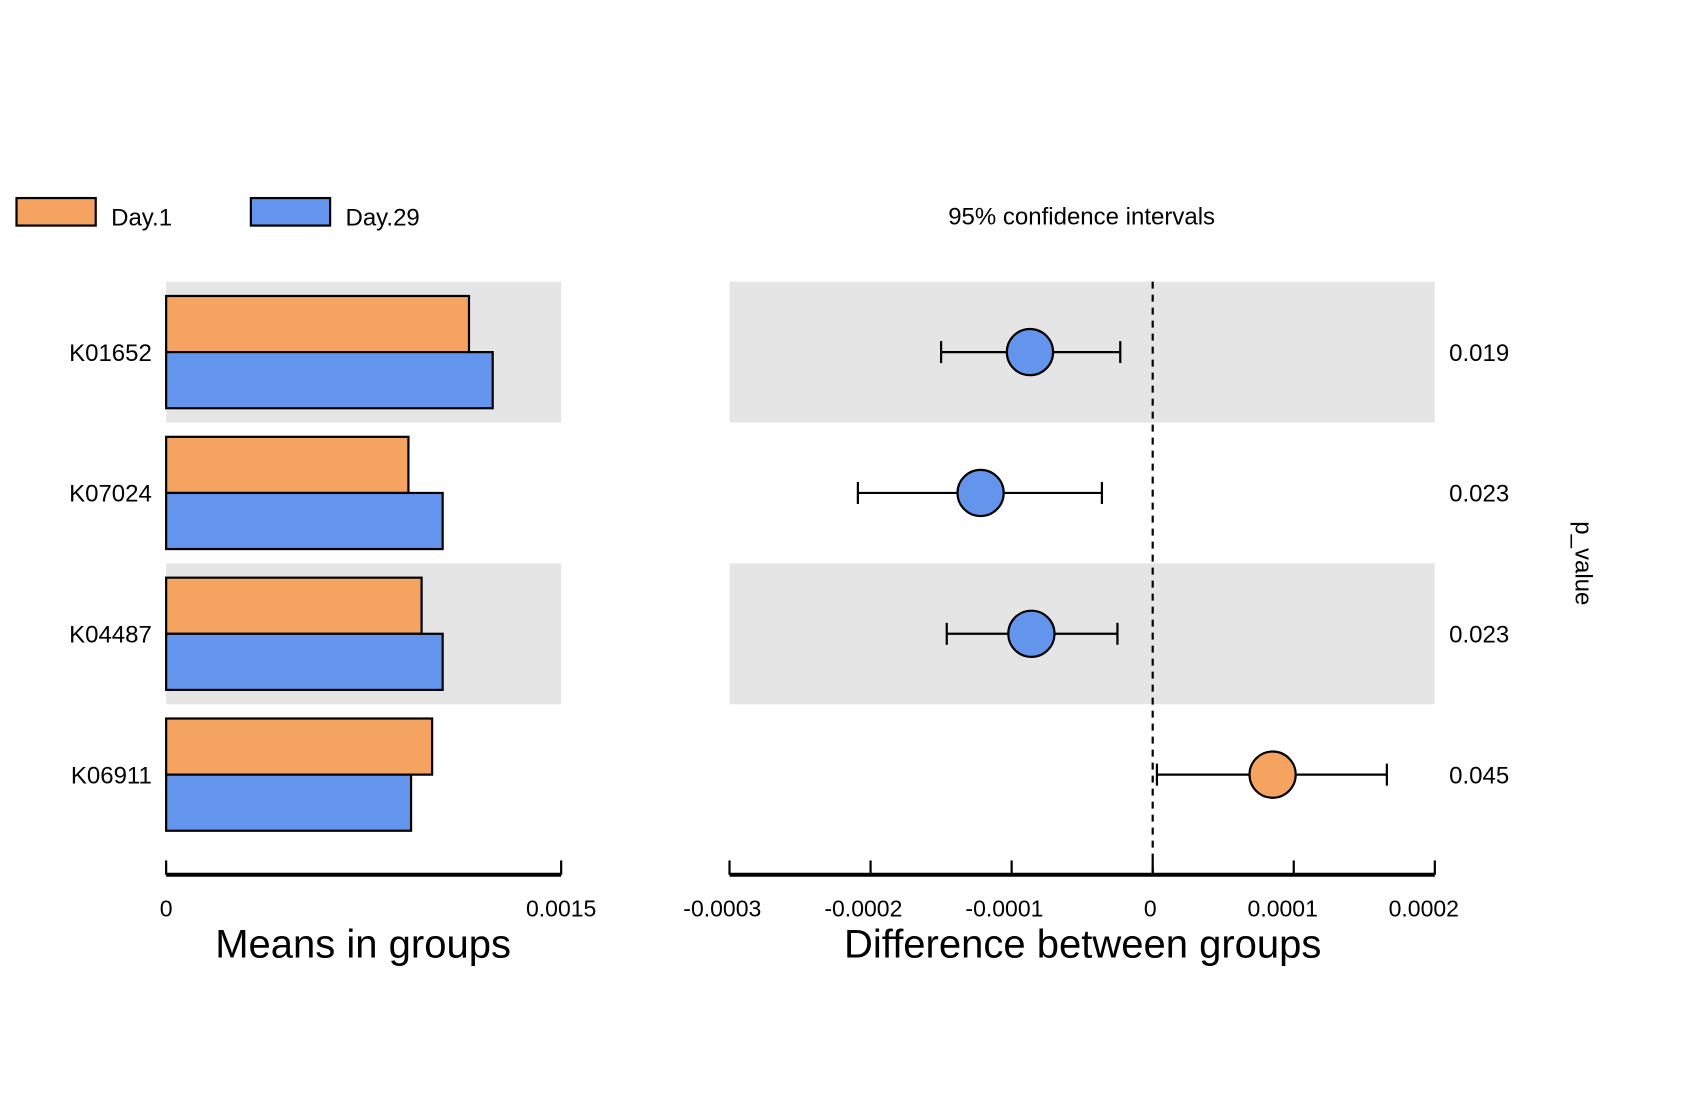 This screenshot has width=1700, height=1111. What do you see at coordinates (294, 605) in the screenshot?
I see `bar-k04487-day1` at bounding box center [294, 605].